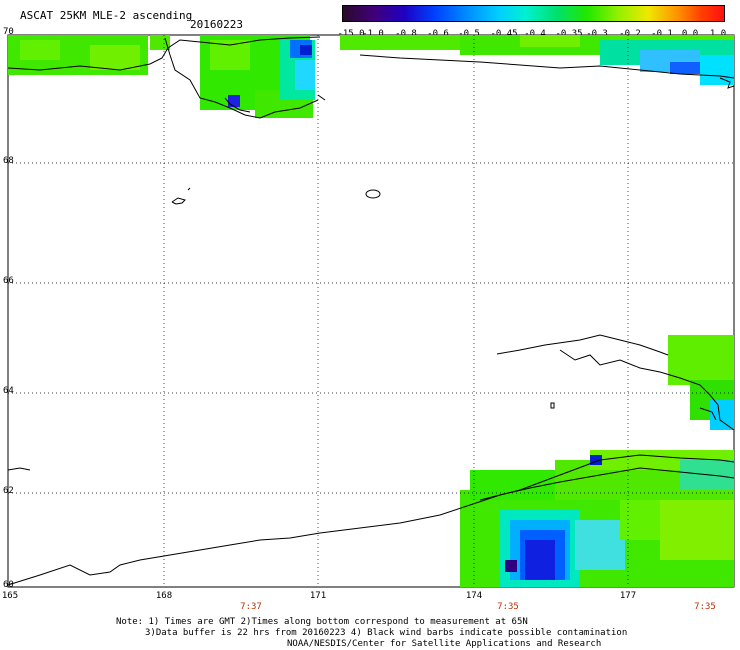  Describe the element at coordinates (597, 34) in the screenshot. I see `colorbar-label: -0.3` at that location.